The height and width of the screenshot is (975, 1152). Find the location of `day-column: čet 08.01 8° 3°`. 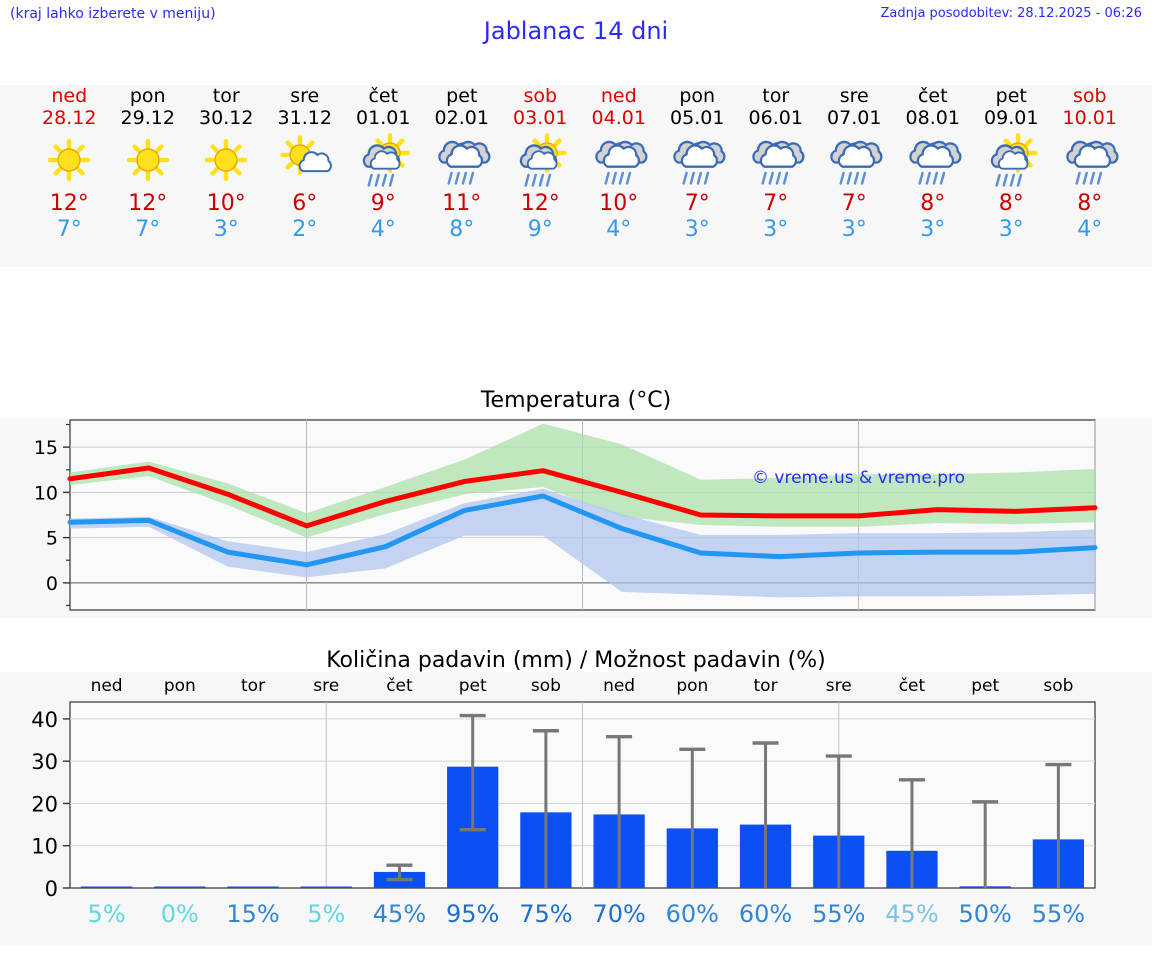

day-column: čet 08.01 8° 3° is located at coordinates (933, 164).